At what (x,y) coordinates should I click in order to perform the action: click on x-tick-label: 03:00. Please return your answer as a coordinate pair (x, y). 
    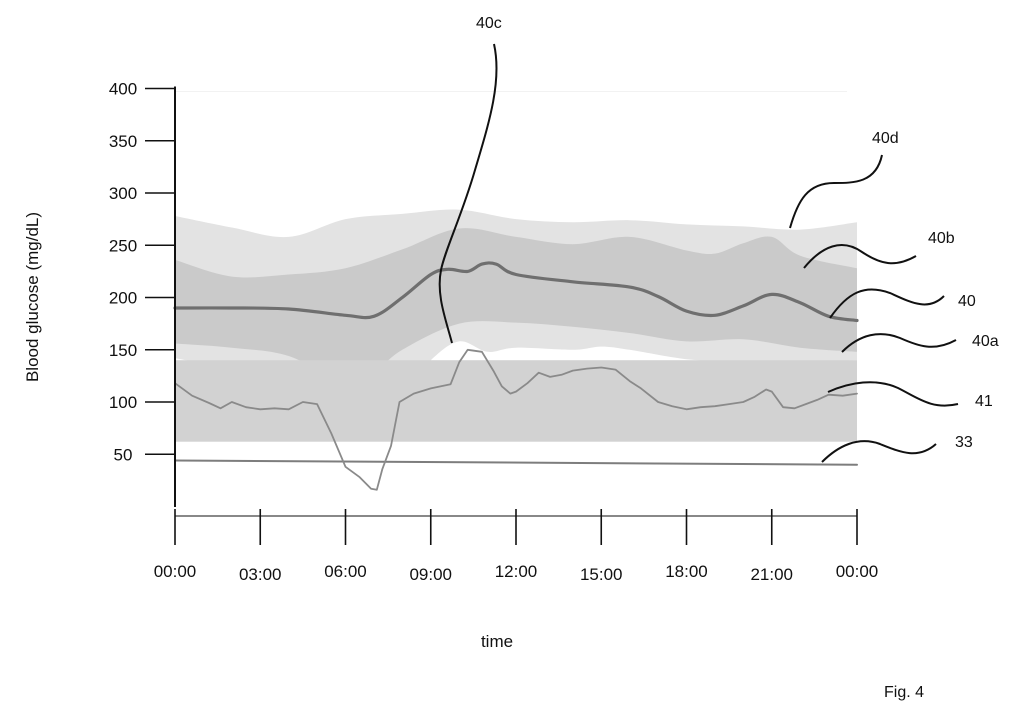
    Looking at the image, I should click on (260, 574).